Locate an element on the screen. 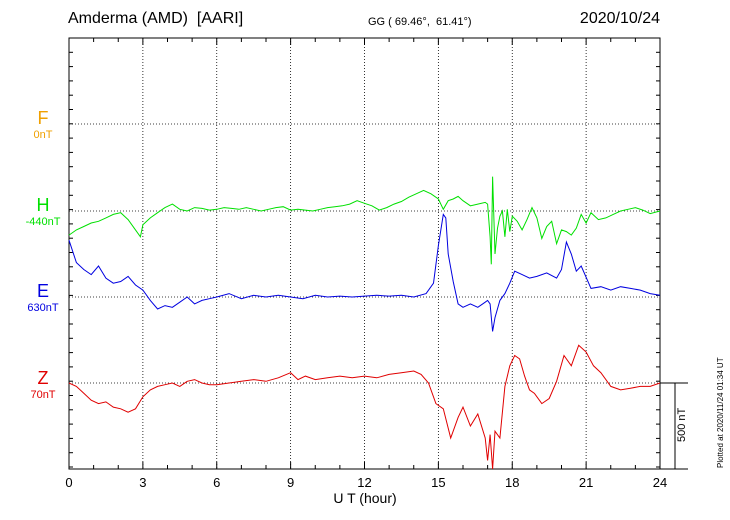 The height and width of the screenshot is (520, 730). component-label-h: H -440nT is located at coordinates (43, 212).